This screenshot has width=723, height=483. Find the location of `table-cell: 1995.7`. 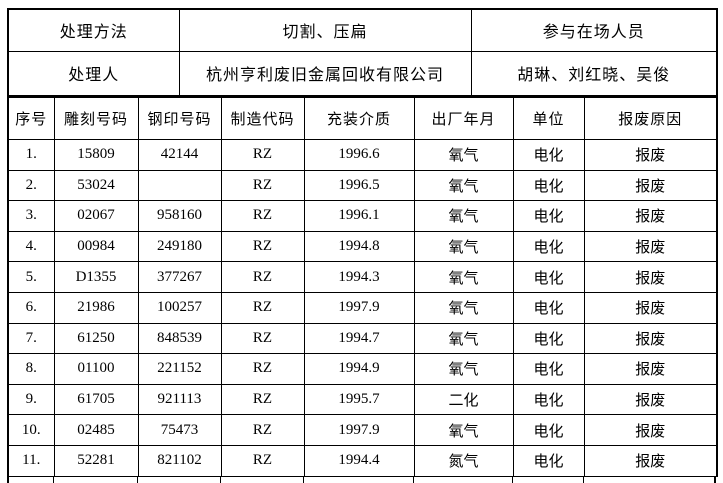

table-cell: 1995.7 is located at coordinates (359, 399).